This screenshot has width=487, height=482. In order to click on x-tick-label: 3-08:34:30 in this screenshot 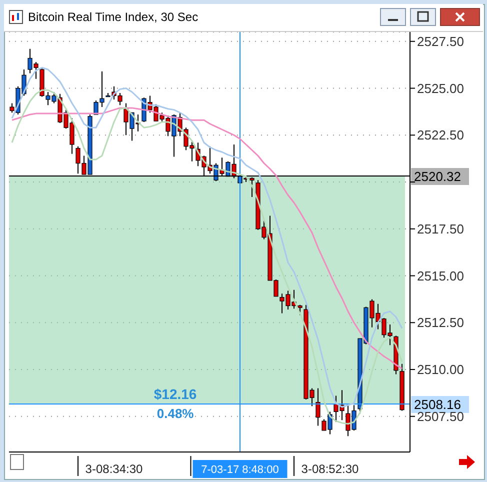, I will do `click(114, 469)`.